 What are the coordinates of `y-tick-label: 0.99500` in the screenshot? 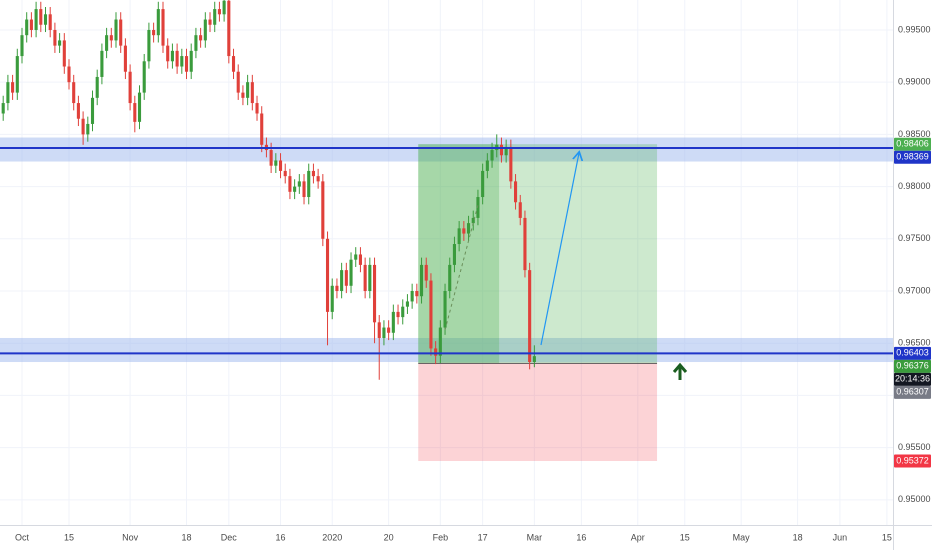 It's located at (914, 29).